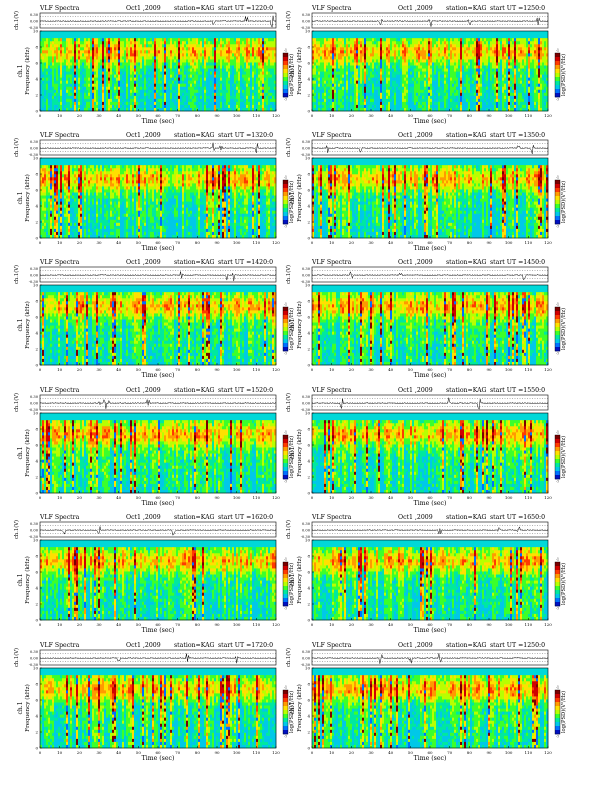 This screenshot has width=612, height=792. I want to click on trace-tick-label: 0.00, so click(306, 22).